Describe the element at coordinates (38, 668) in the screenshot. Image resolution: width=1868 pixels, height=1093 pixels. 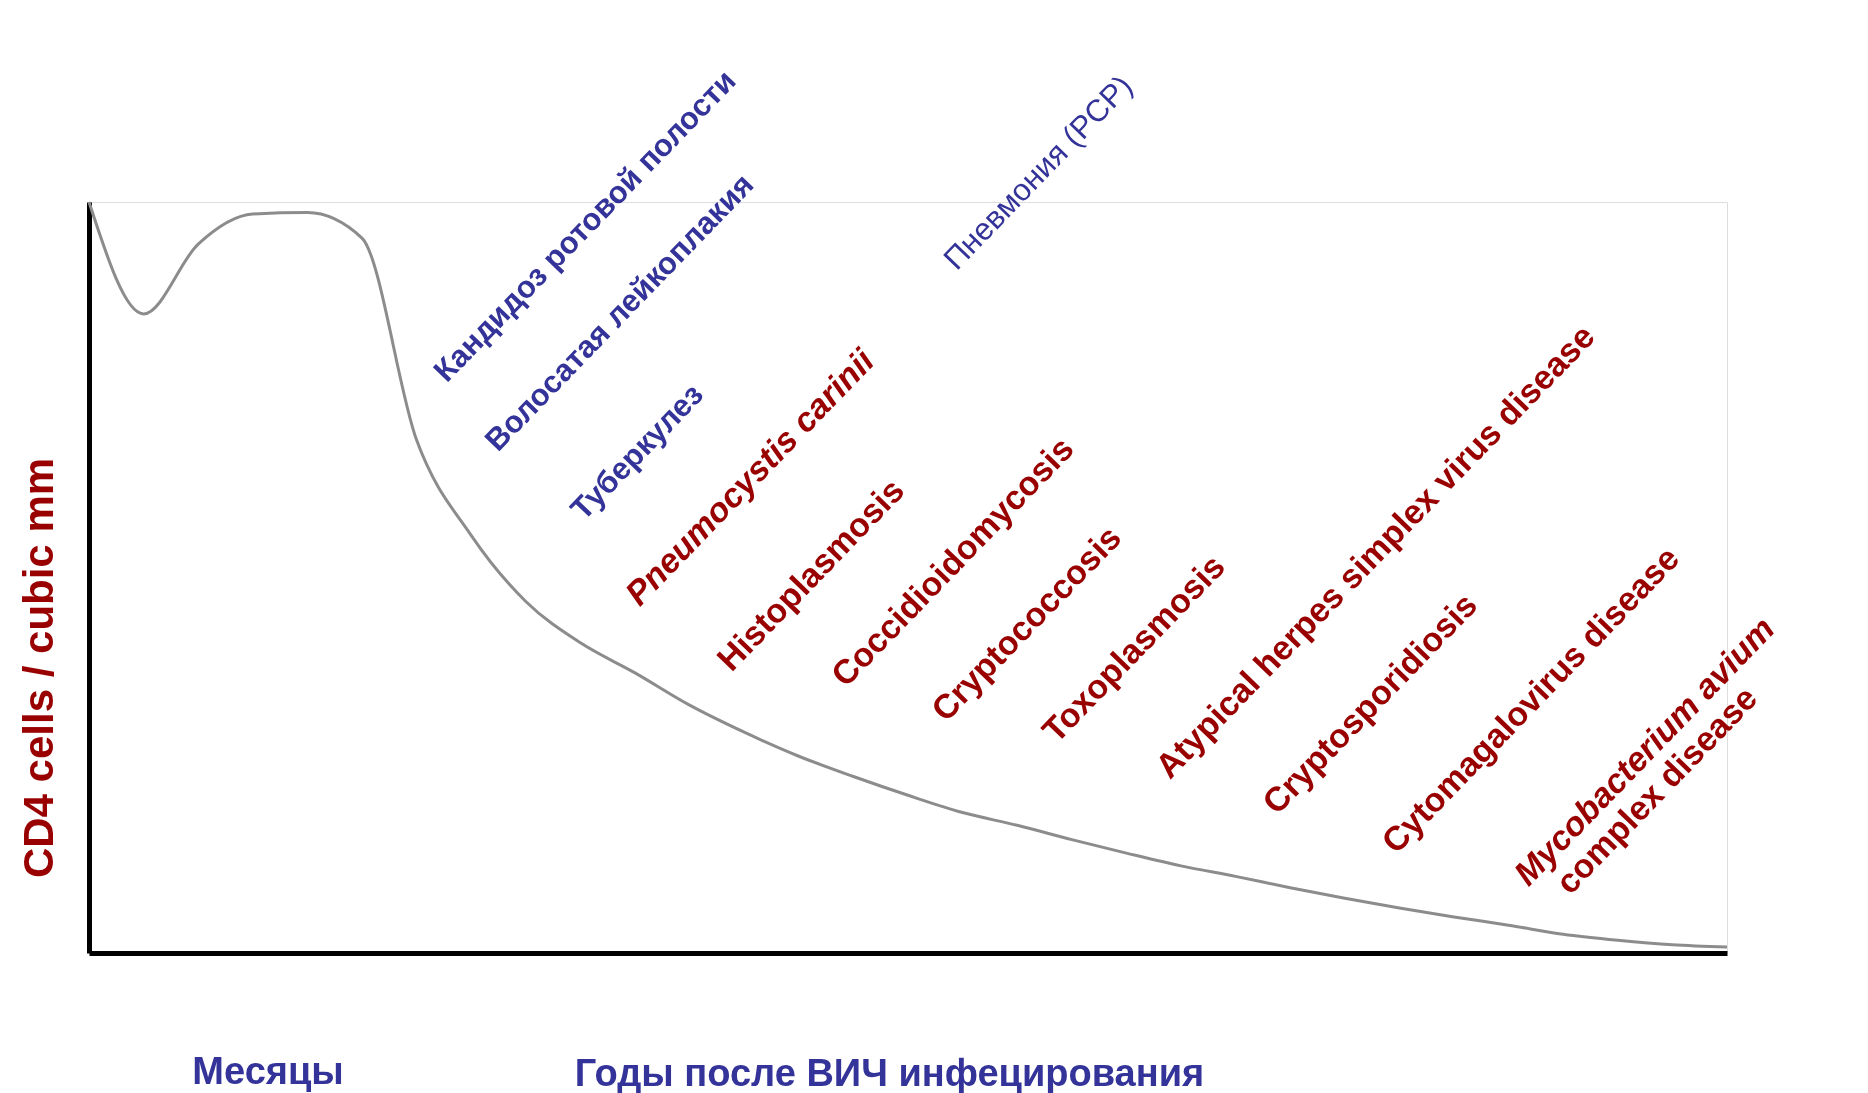
I see `y-axis-title: CD4 cells / cubic mm` at that location.